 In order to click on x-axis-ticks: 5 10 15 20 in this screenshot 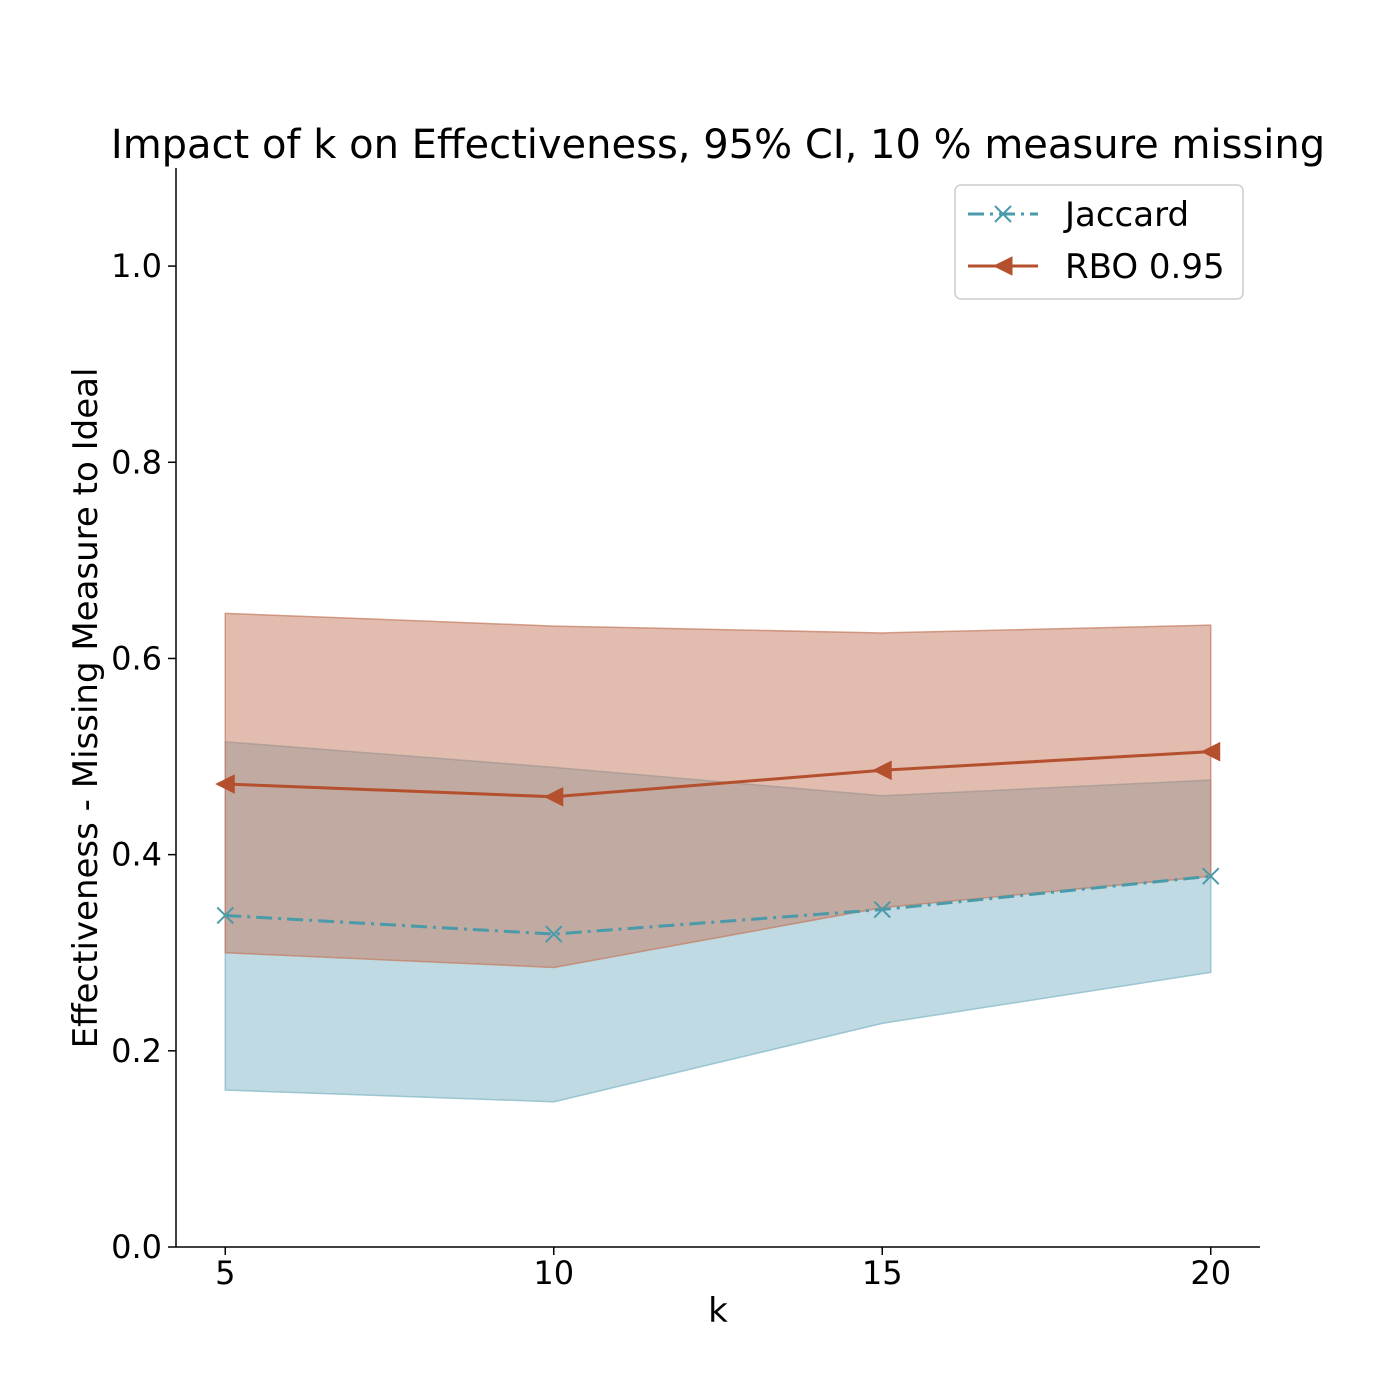, I will do `click(723, 1269)`.